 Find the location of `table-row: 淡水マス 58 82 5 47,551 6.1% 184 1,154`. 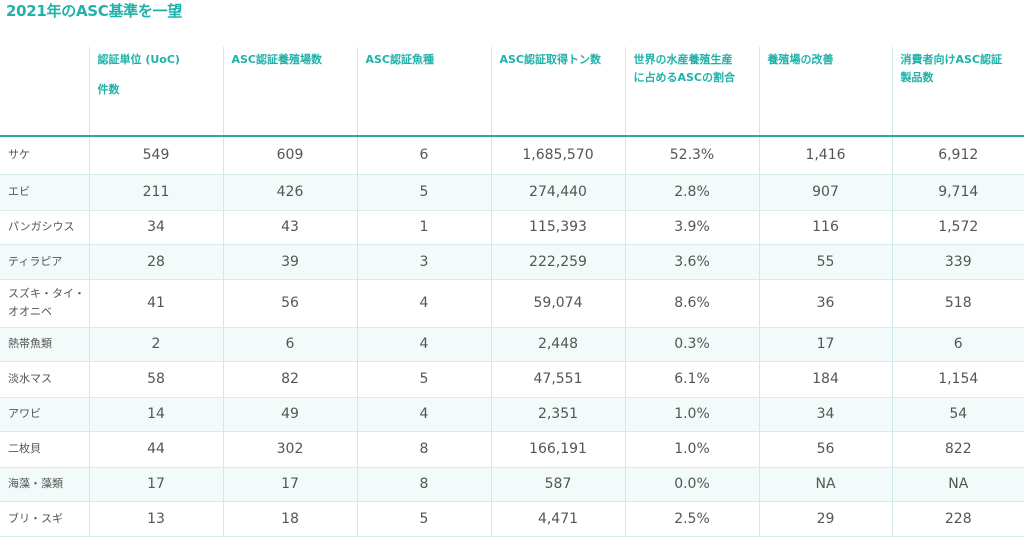

table-row: 淡水マス 58 82 5 47,551 6.1% 184 1,154 is located at coordinates (512, 379).